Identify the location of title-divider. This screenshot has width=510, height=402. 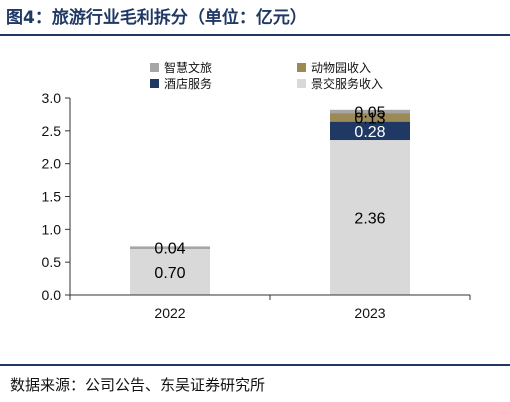
(255, 35).